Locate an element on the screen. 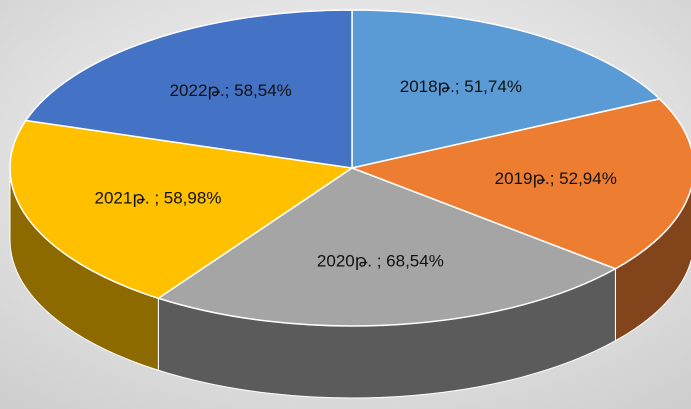  data-label: 2019թ.; 52,94% is located at coordinates (556, 178).